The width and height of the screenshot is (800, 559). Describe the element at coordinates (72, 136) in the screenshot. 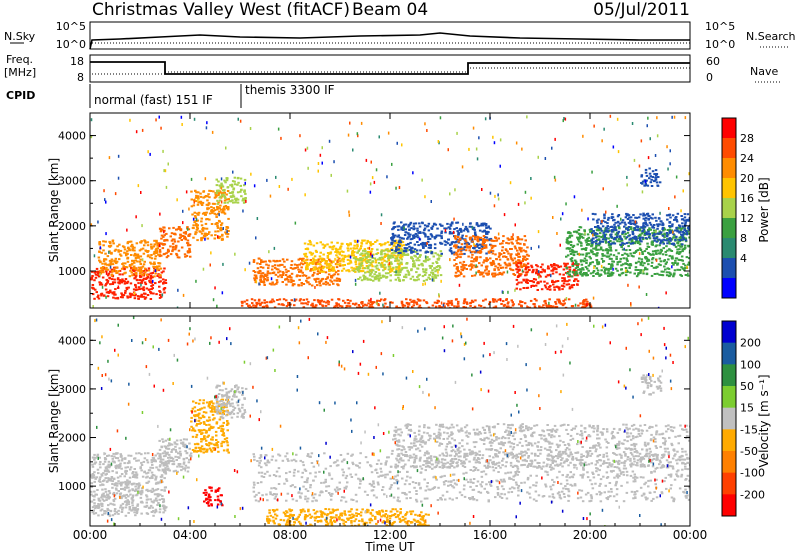

I see `power-ytick-label: 4000` at that location.